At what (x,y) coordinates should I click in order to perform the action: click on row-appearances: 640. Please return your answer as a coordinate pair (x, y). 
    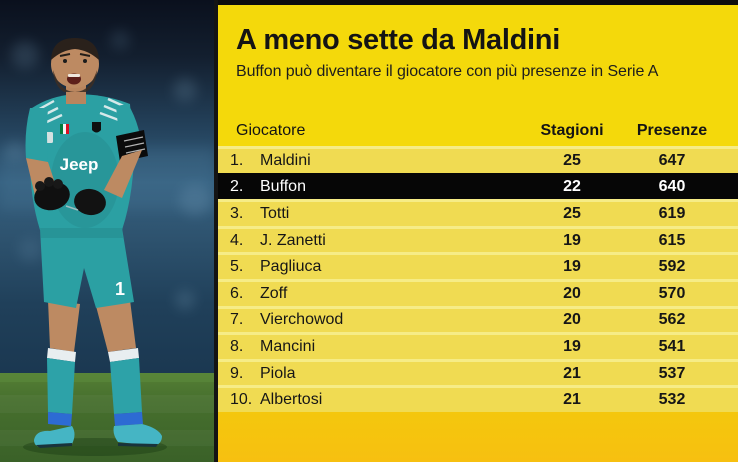
    Looking at the image, I should click on (672, 187).